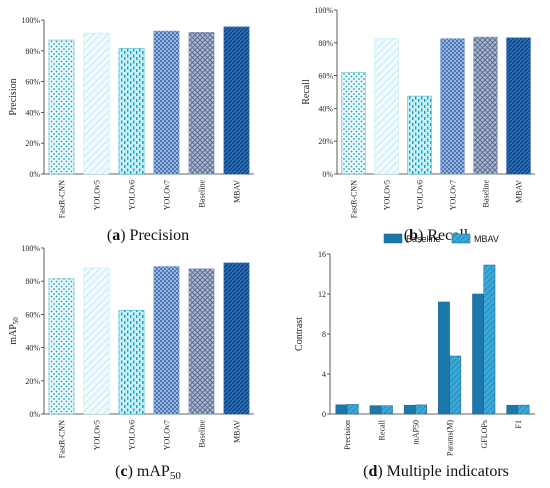 The image size is (550, 488). Describe the element at coordinates (148, 472) in the screenshot. I see `panel-caption: (c) mAP50` at that location.